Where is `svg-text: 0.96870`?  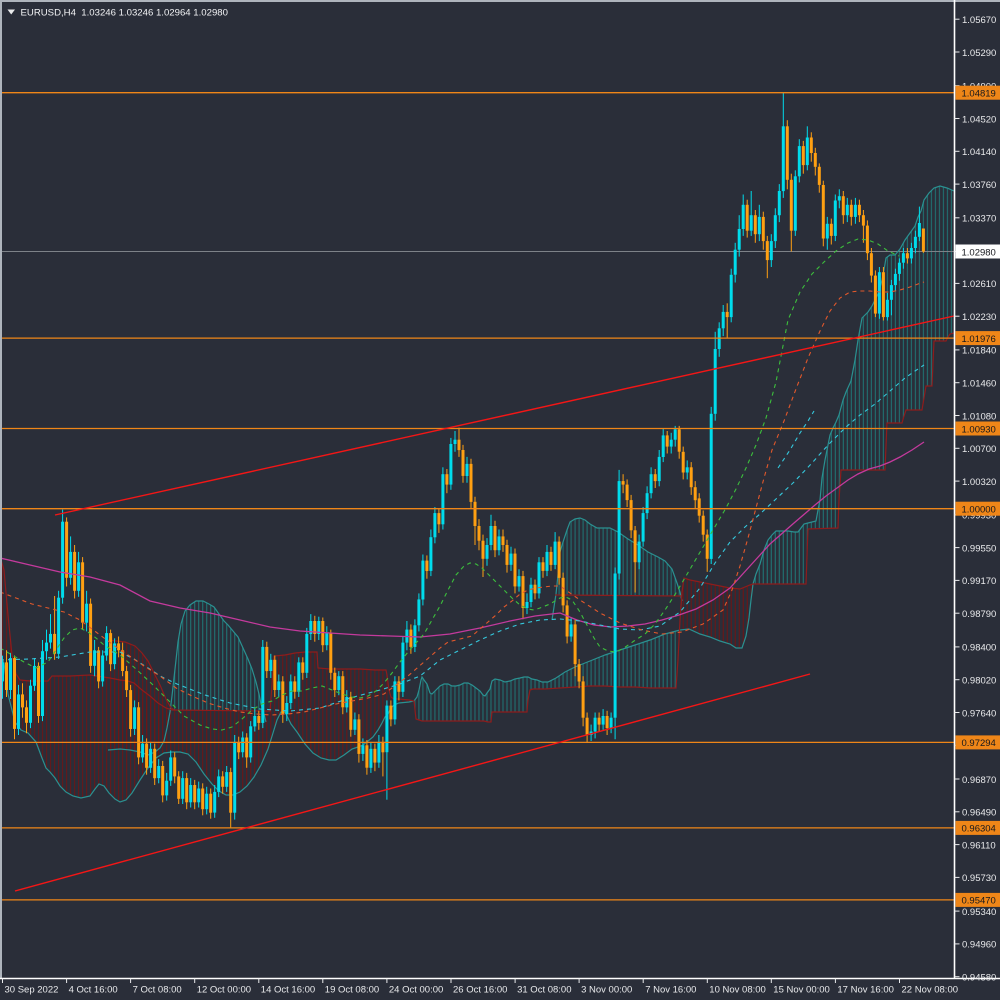 svg-text: 0.96870 is located at coordinates (979, 780).